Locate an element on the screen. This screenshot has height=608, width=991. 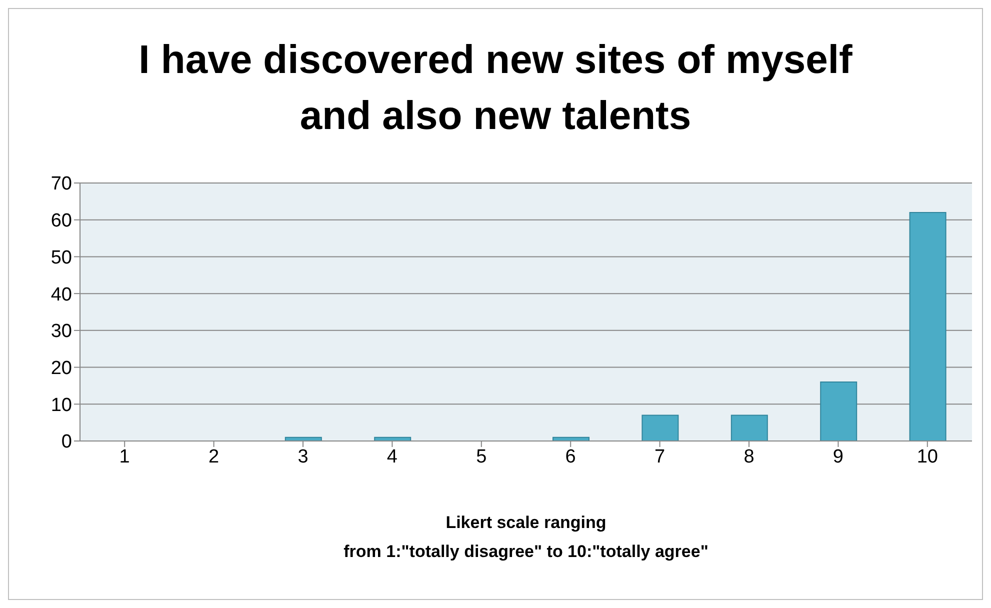
x-tick-label: 8 is located at coordinates (749, 457).